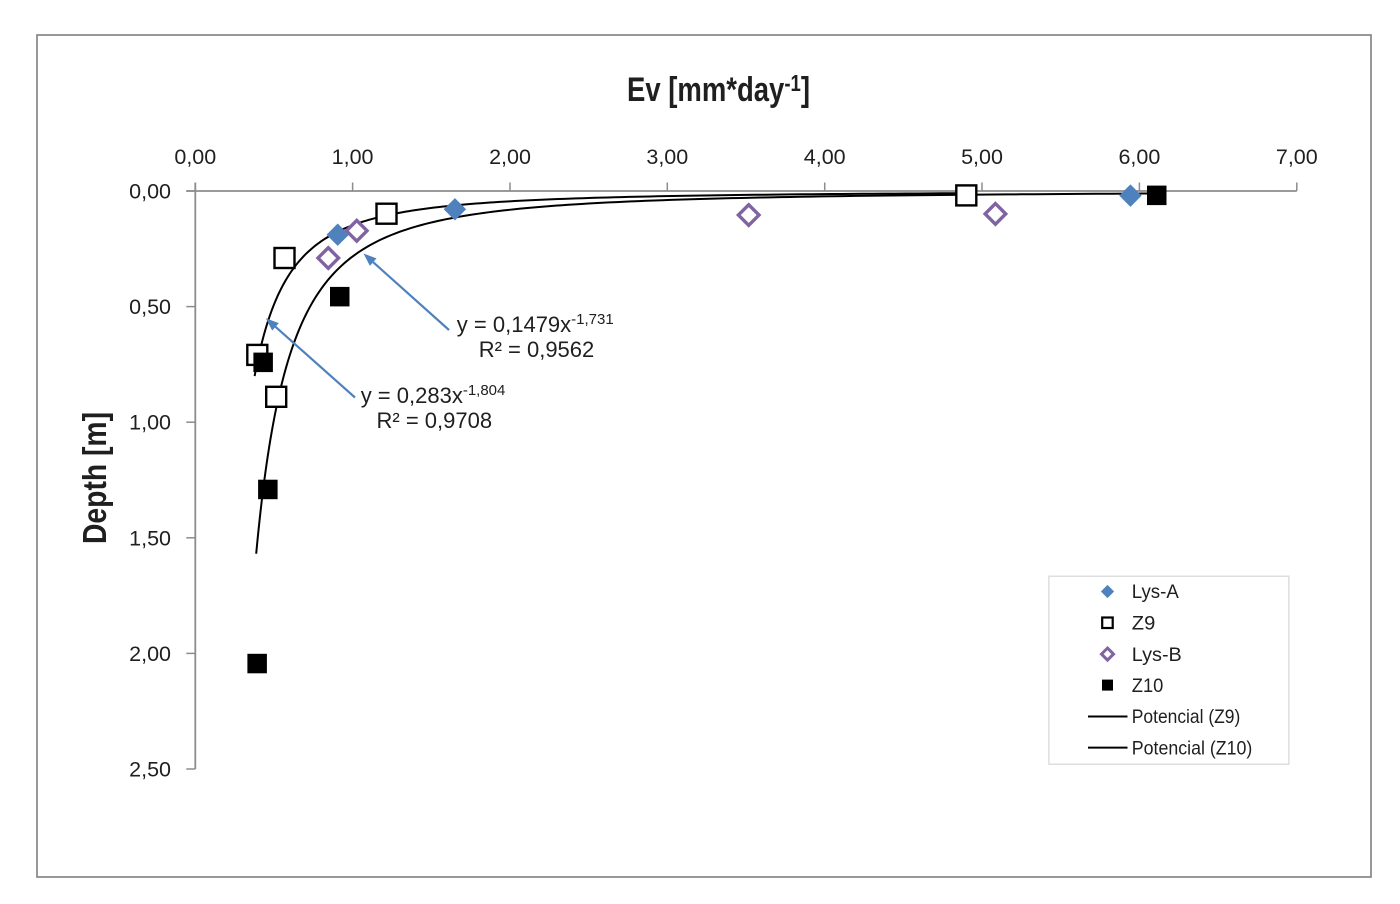 The height and width of the screenshot is (904, 1400). Describe the element at coordinates (537, 349) in the screenshot. I see `svg-text: R² = 0,9562` at that location.